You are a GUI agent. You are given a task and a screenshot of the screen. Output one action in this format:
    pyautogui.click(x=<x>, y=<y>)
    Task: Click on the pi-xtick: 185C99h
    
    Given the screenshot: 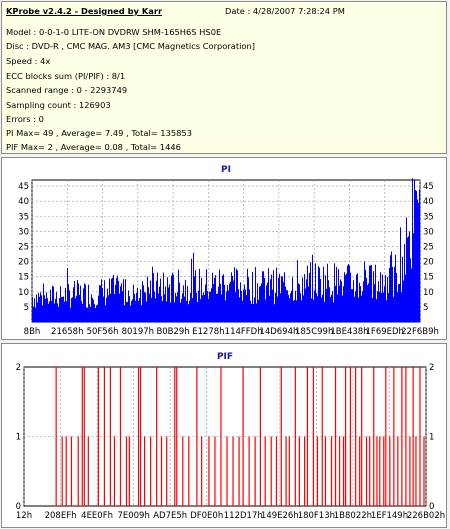 What is the action you would take?
    pyautogui.click(x=314, y=332)
    